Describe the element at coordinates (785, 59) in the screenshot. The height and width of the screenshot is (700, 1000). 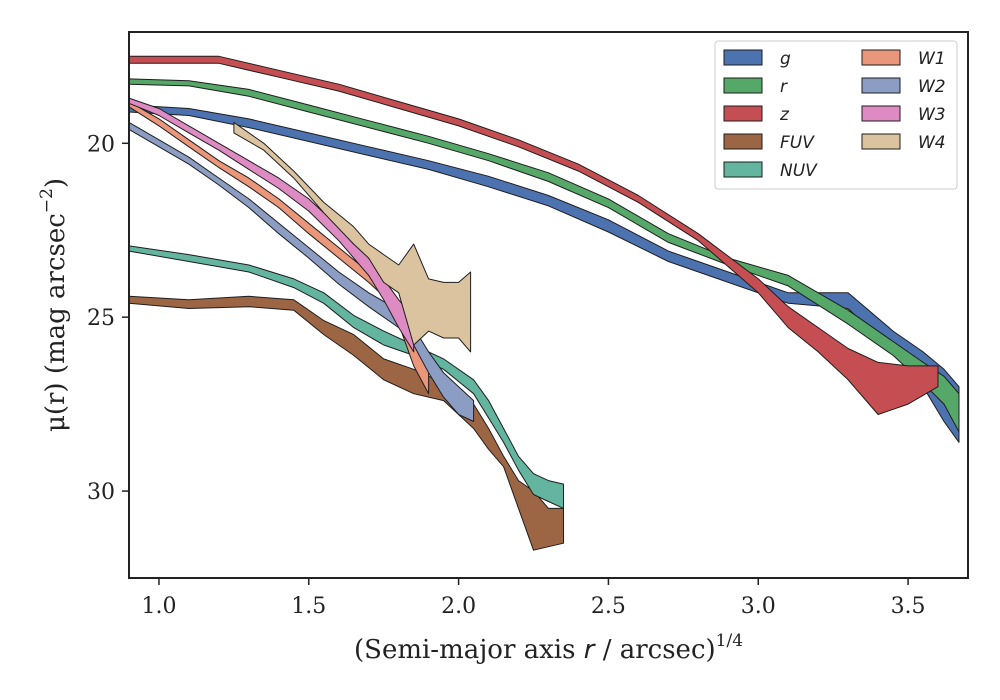
I see `legend-label-g: g` at that location.